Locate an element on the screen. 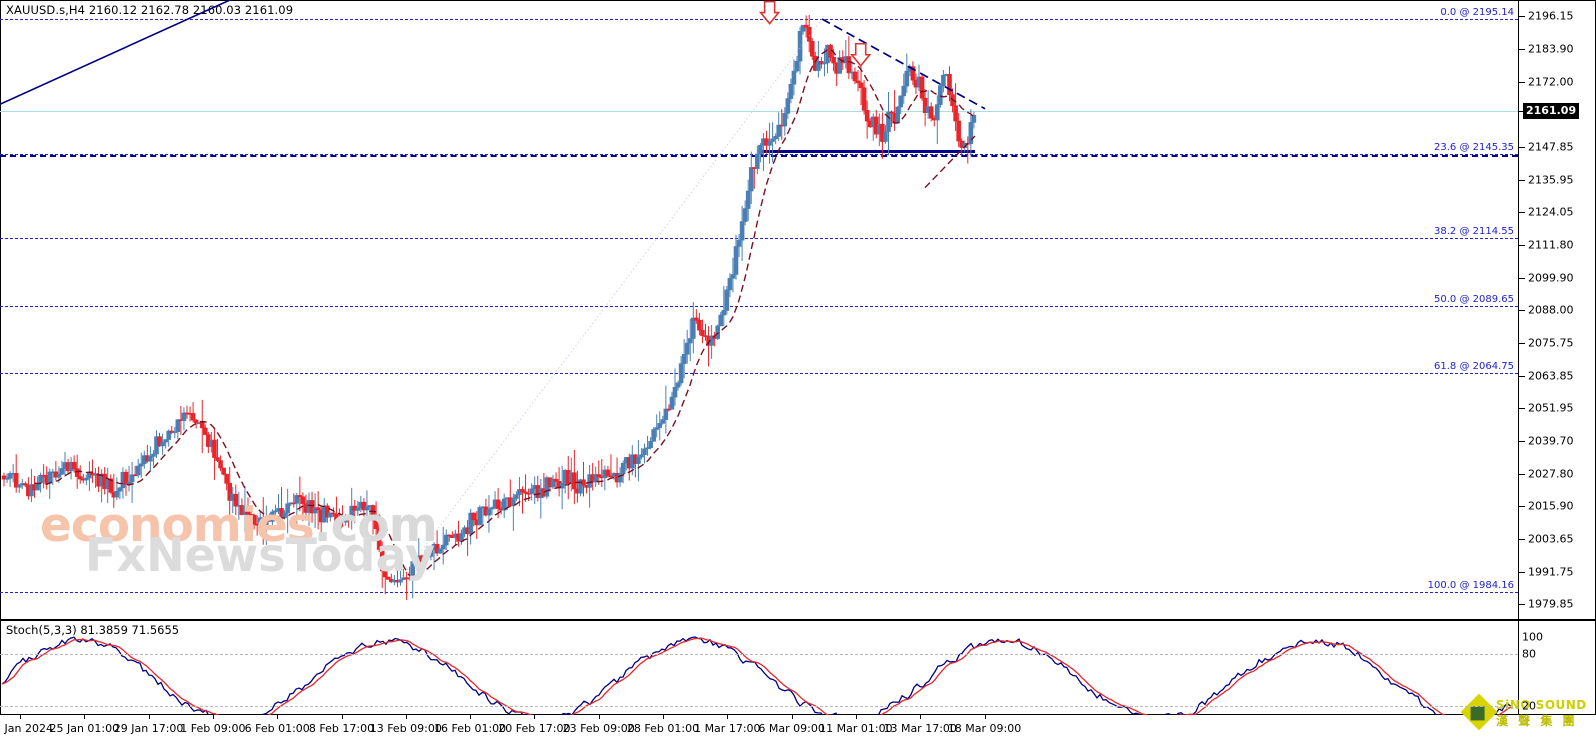 This screenshot has width=1596, height=743. price-axis-label: 2183.90 is located at coordinates (1551, 49).